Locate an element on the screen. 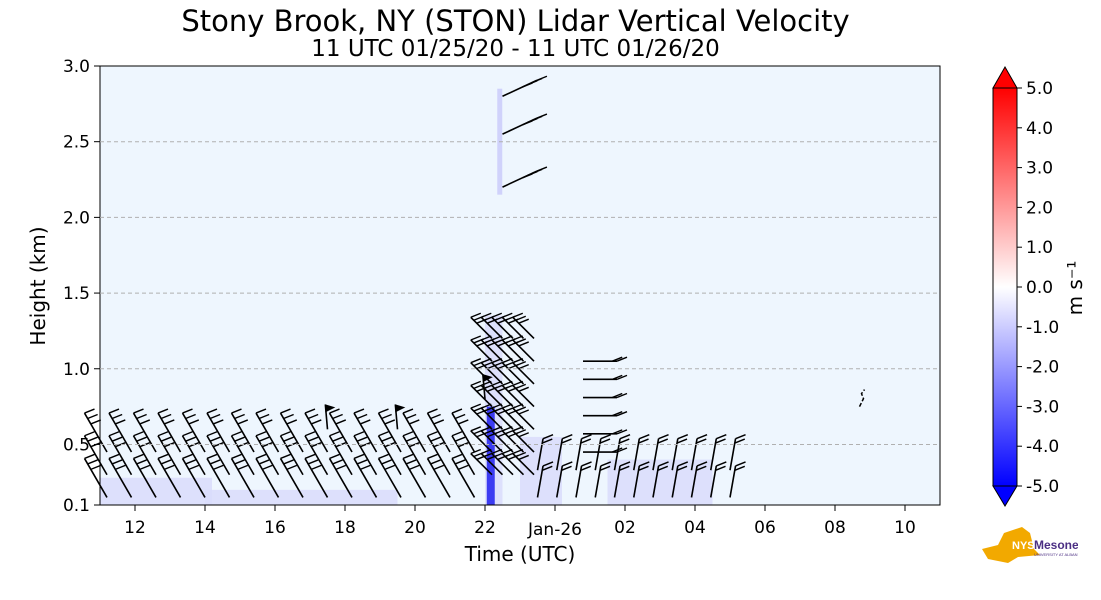  y-tick-label: 1.0 is located at coordinates (76, 370).